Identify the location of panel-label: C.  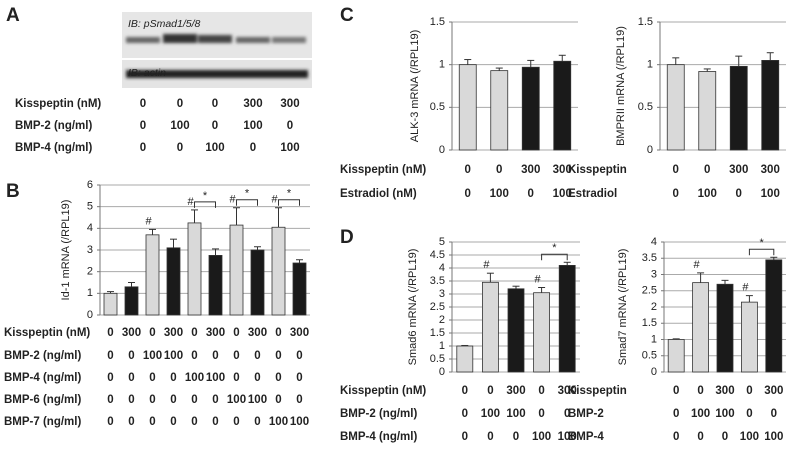
(347, 15).